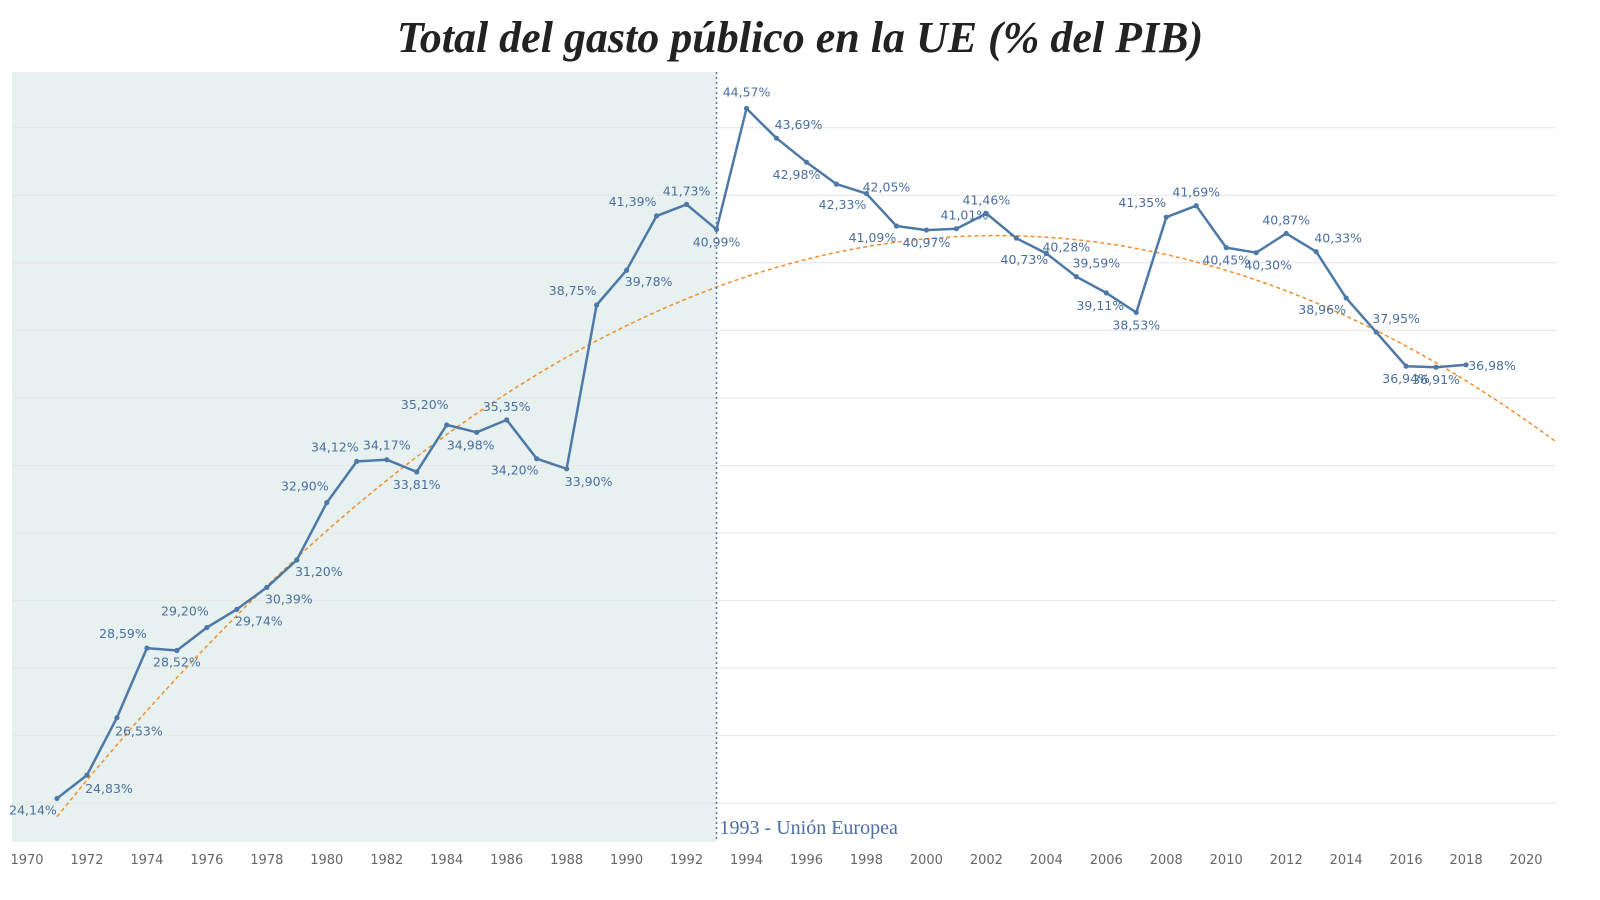  What do you see at coordinates (1166, 860) in the screenshot?
I see `x-tick-label: 2008` at bounding box center [1166, 860].